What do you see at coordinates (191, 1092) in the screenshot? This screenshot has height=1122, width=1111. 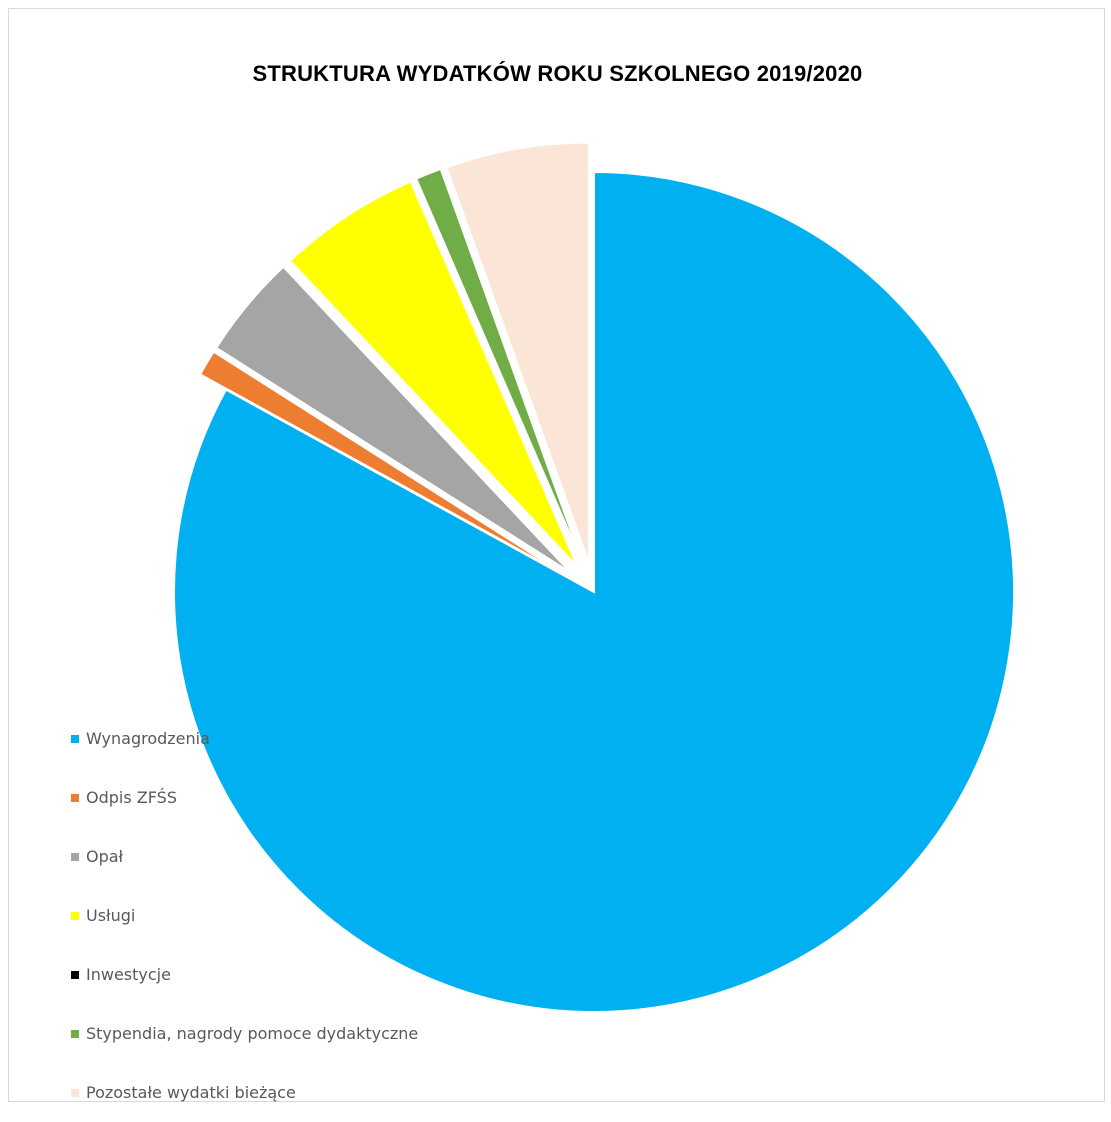 I see `legend-label: Pozostałe wydatki bieżące` at bounding box center [191, 1092].